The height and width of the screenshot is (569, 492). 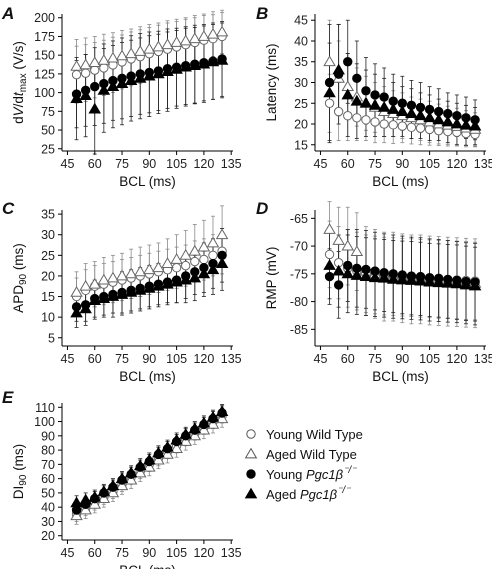 What do you see at coordinates (20, 278) in the screenshot?
I see `y-axis-label: APD90 (ms)` at bounding box center [20, 278].